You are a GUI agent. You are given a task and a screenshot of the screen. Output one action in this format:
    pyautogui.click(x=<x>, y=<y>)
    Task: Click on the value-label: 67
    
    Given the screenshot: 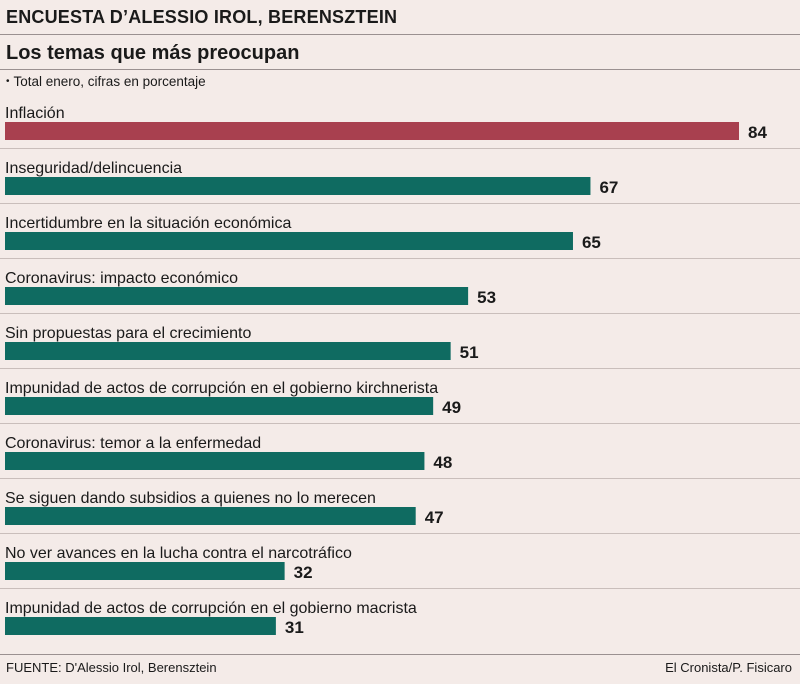 What is the action you would take?
    pyautogui.click(x=608, y=187)
    